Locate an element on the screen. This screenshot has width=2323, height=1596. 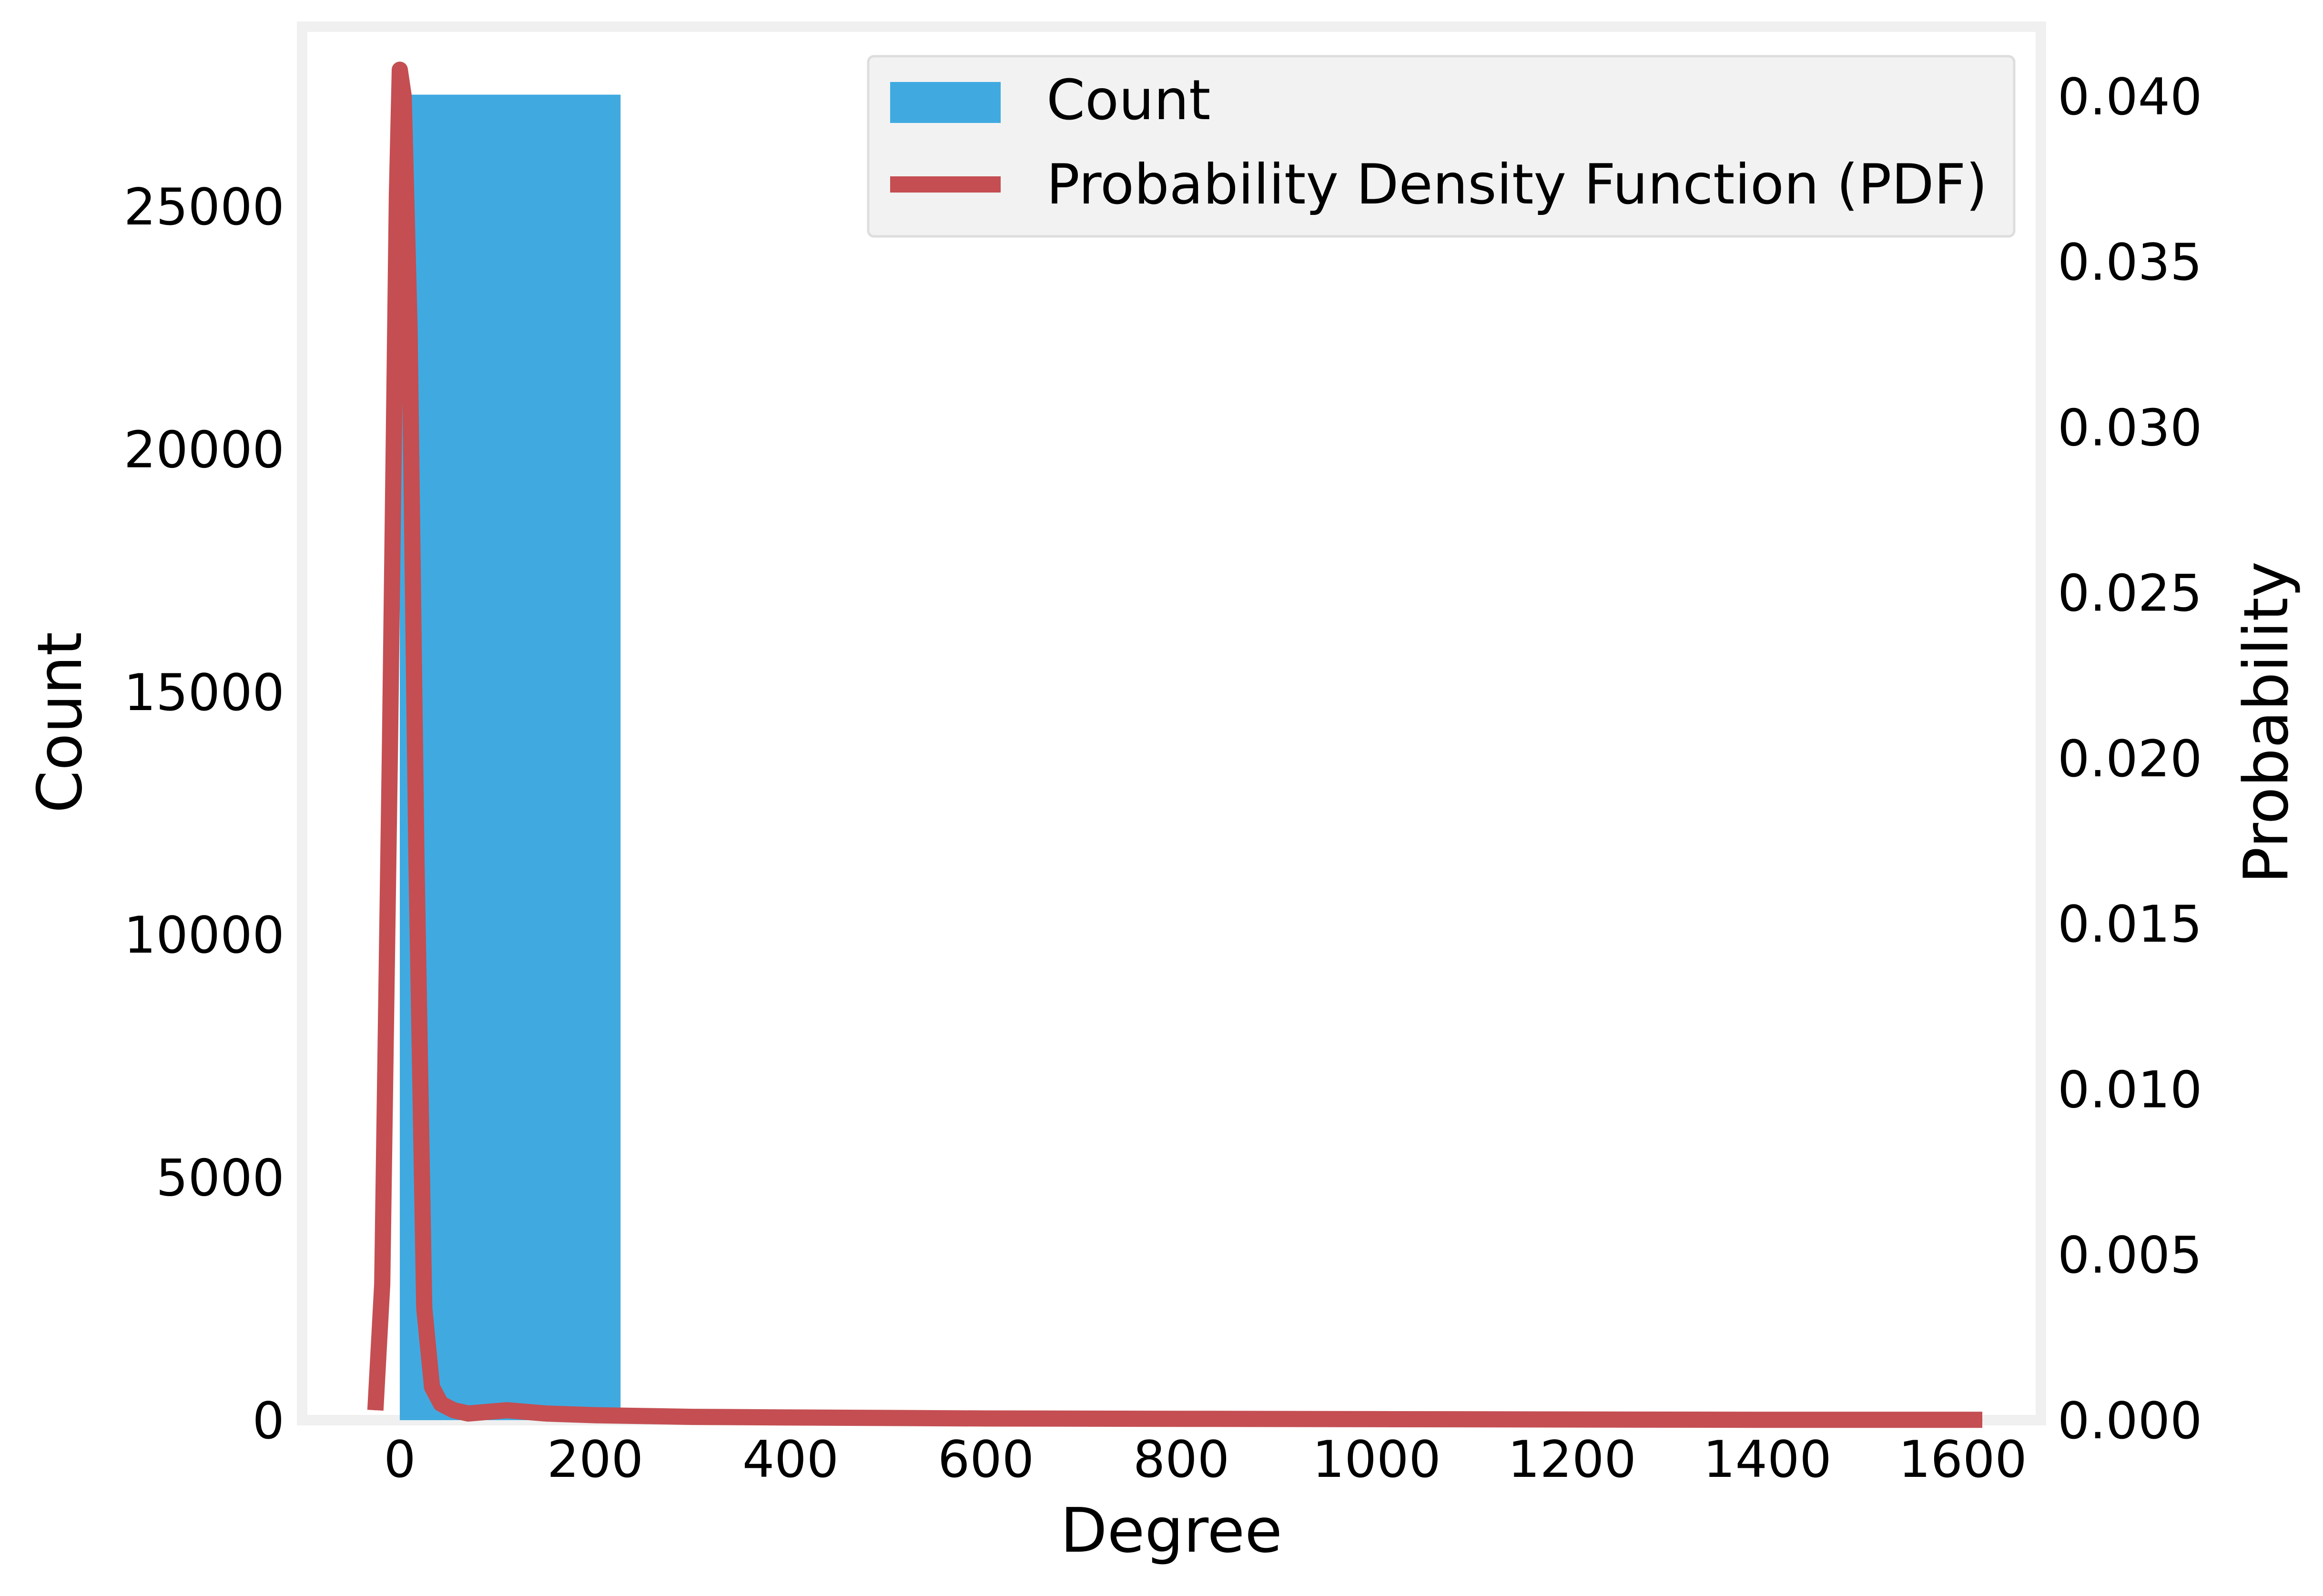
y-right-tick-label: 0.010 is located at coordinates (2130, 1089).